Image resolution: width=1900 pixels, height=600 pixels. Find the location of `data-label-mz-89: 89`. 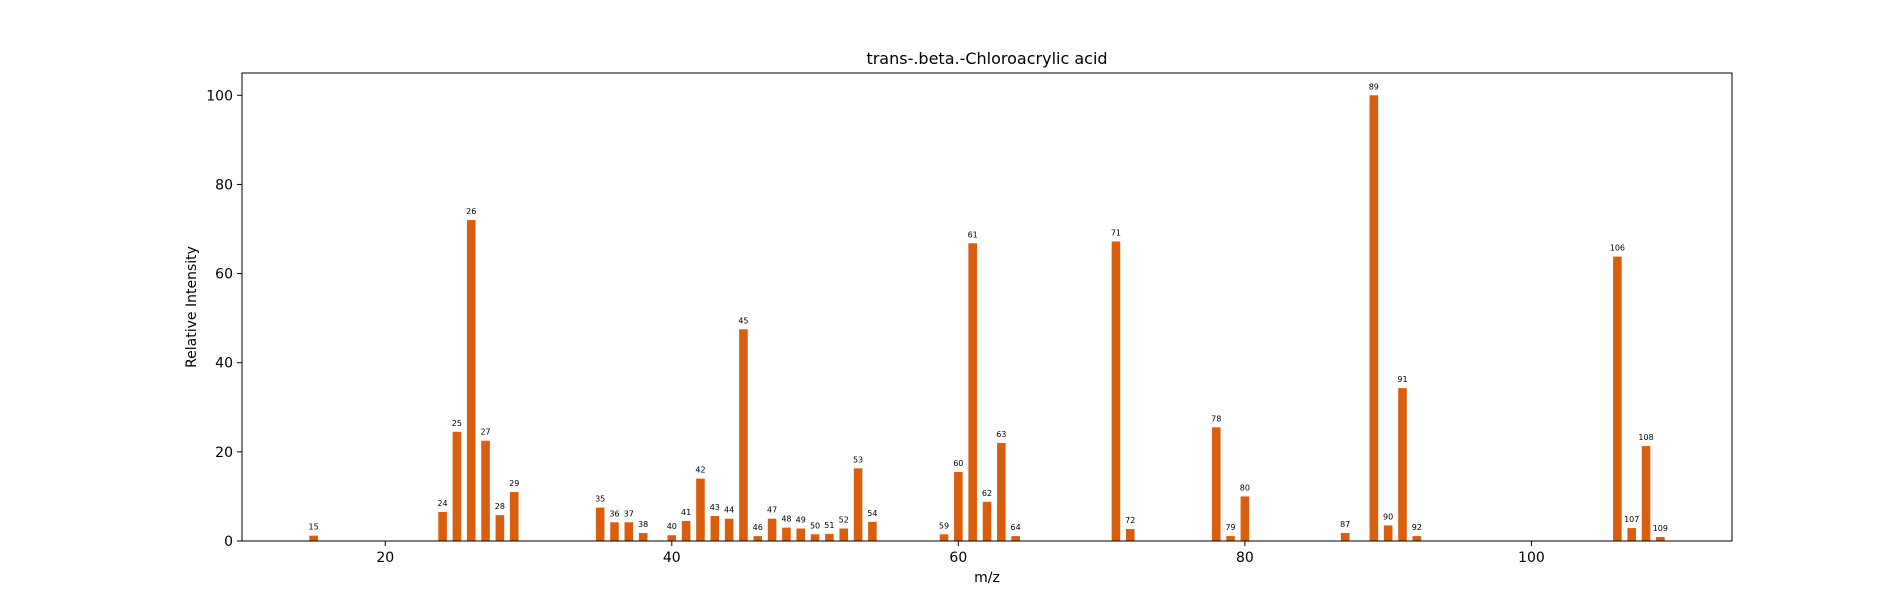

data-label-mz-89: 89 is located at coordinates (1374, 86).